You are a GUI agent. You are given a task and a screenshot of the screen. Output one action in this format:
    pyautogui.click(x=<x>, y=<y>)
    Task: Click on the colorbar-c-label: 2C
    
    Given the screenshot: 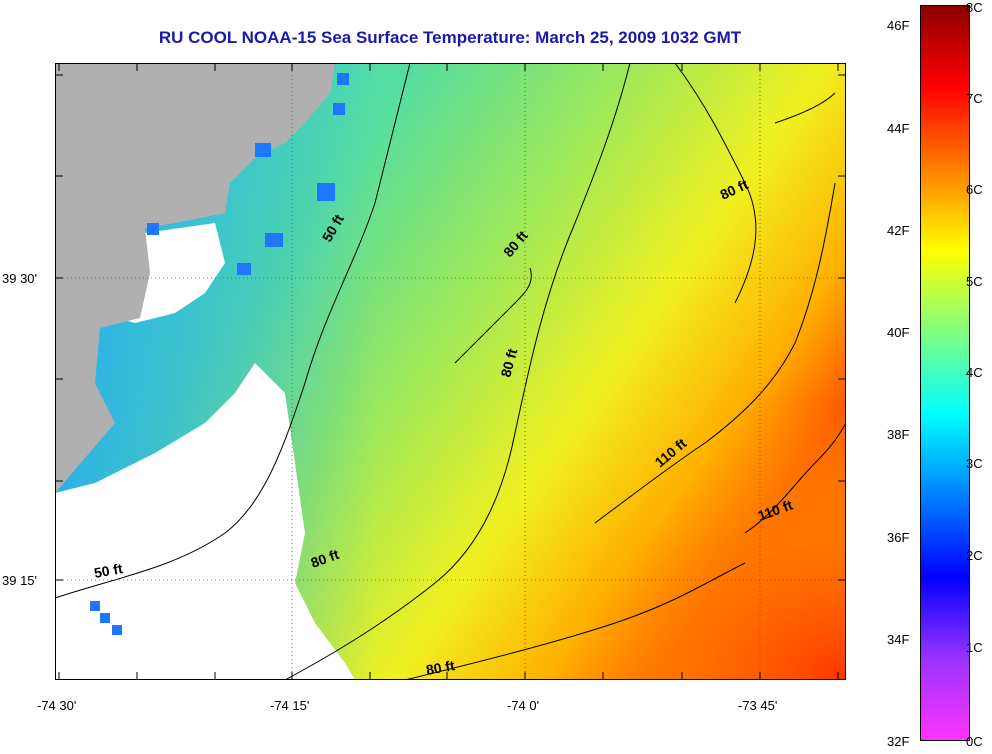 What is the action you would take?
    pyautogui.click(x=974, y=555)
    